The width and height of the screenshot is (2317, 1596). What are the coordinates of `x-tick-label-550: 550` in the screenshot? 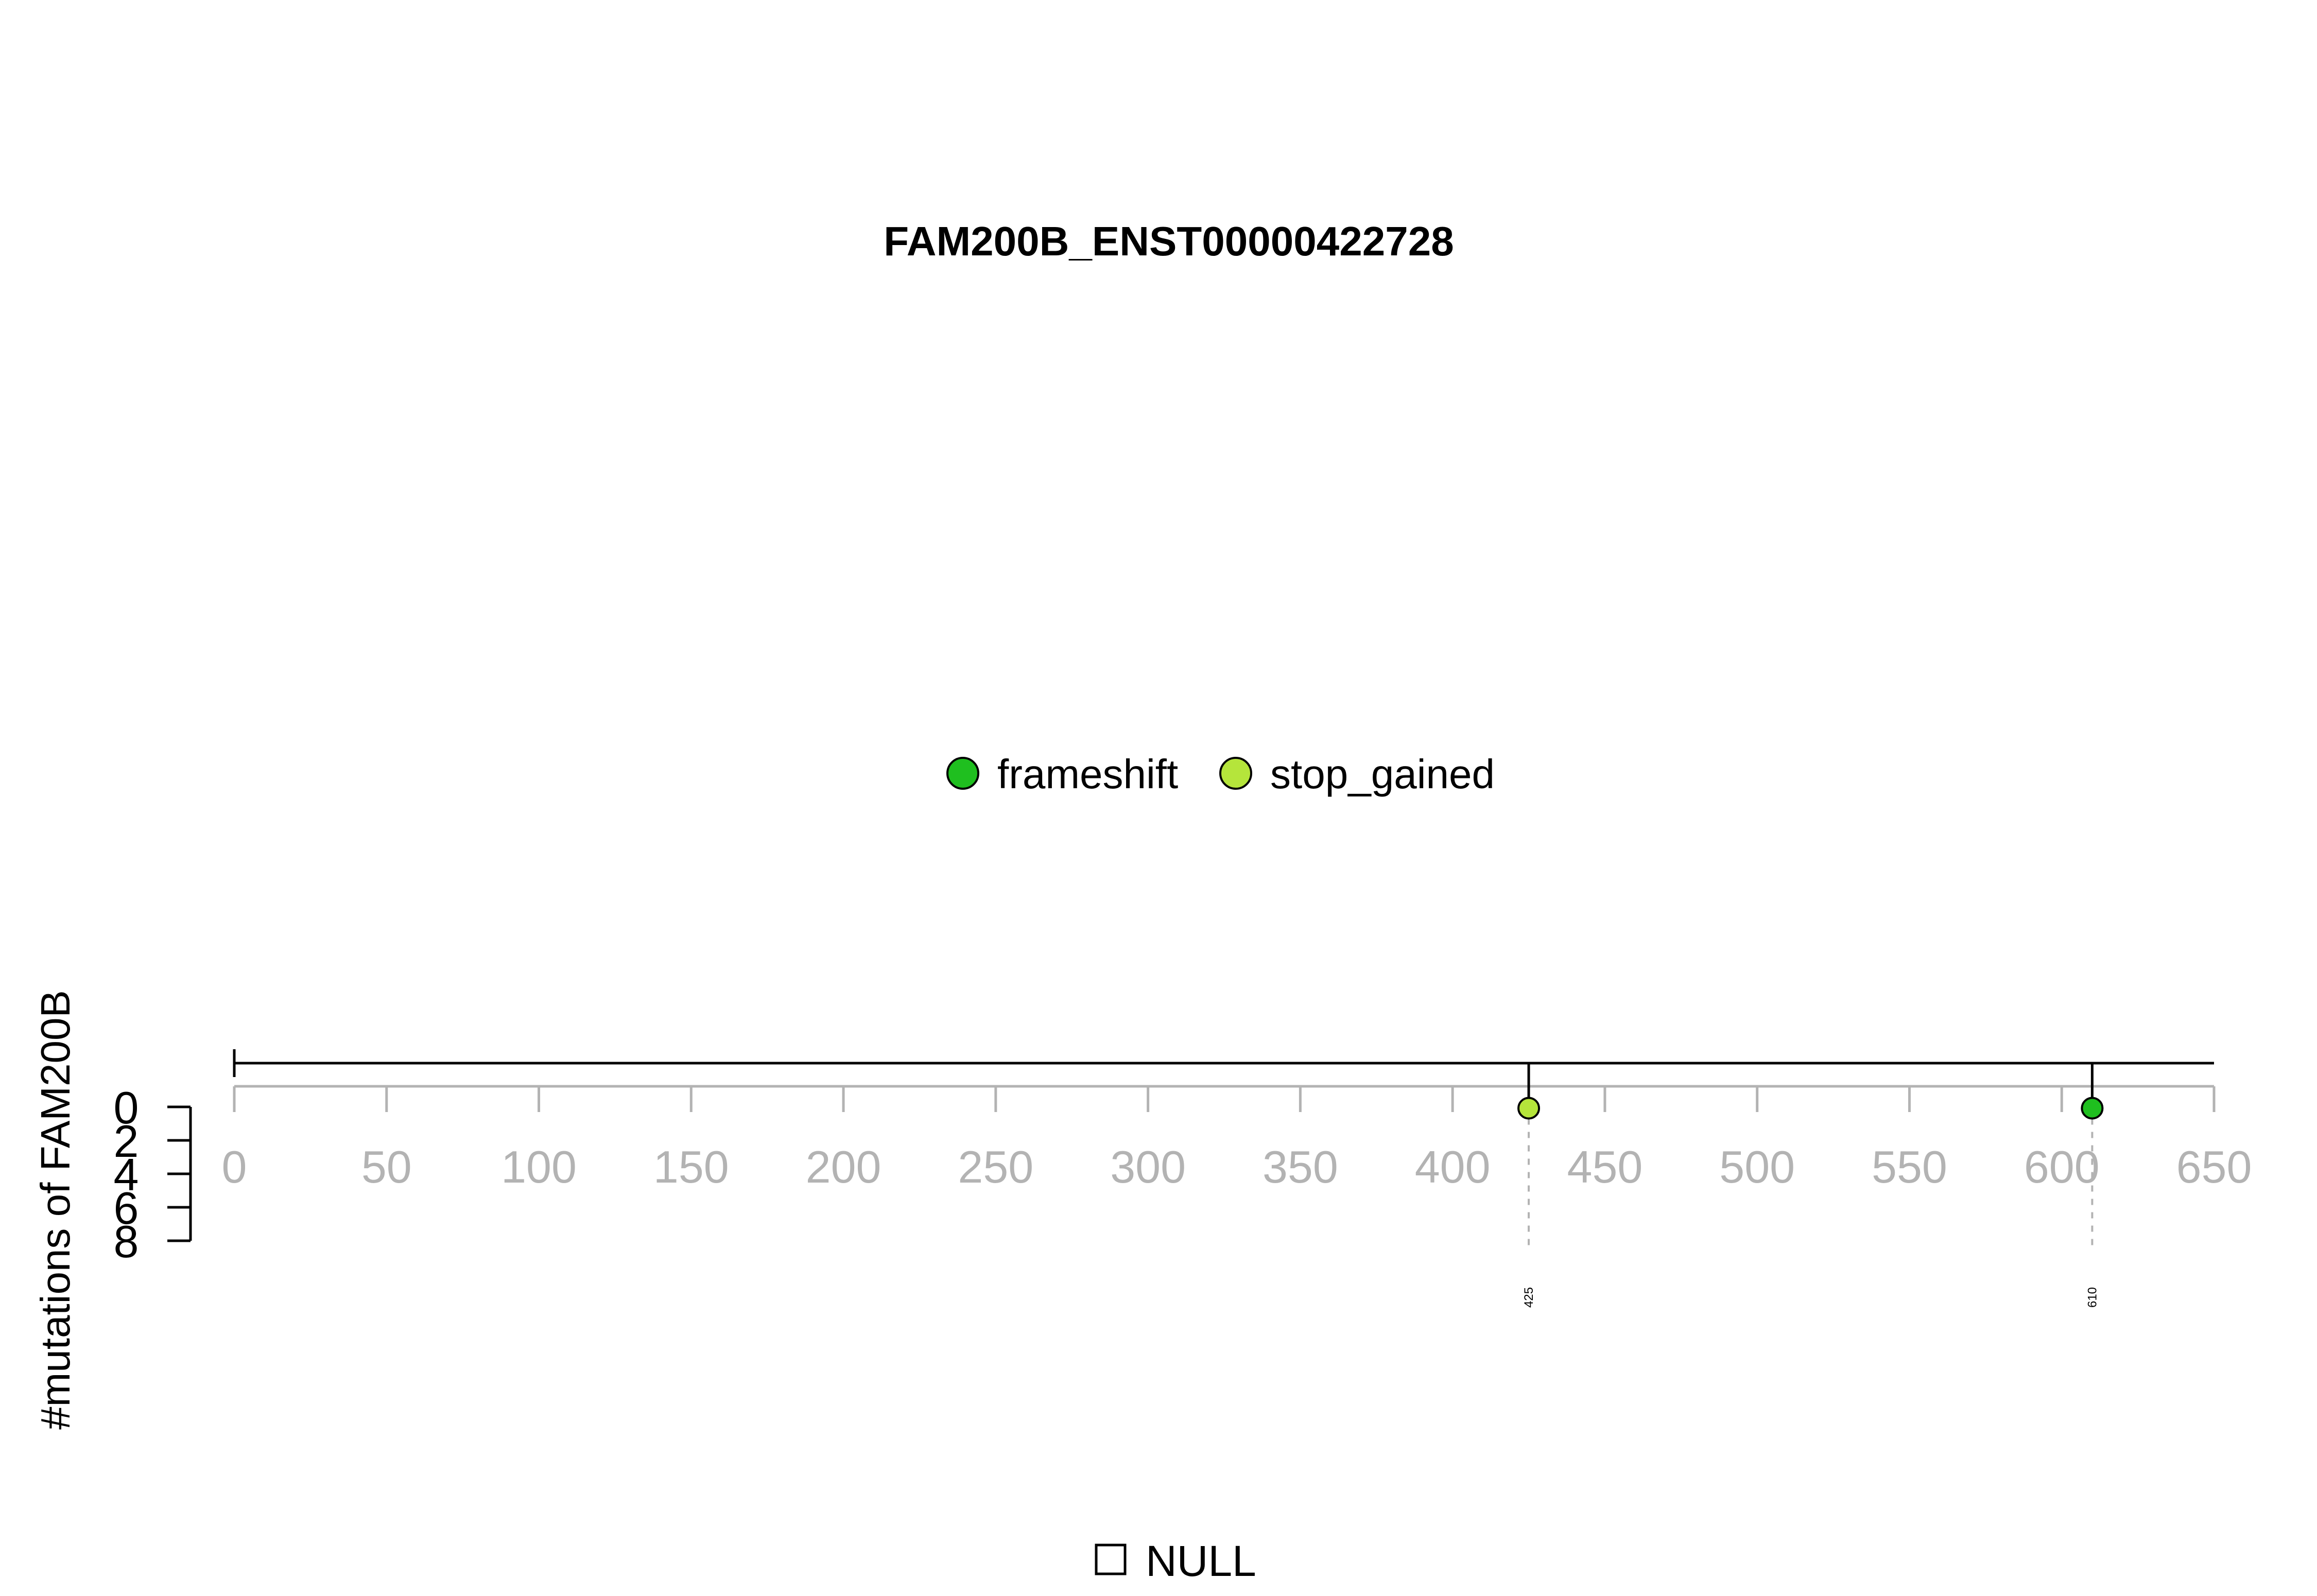 It's located at (1909, 1166).